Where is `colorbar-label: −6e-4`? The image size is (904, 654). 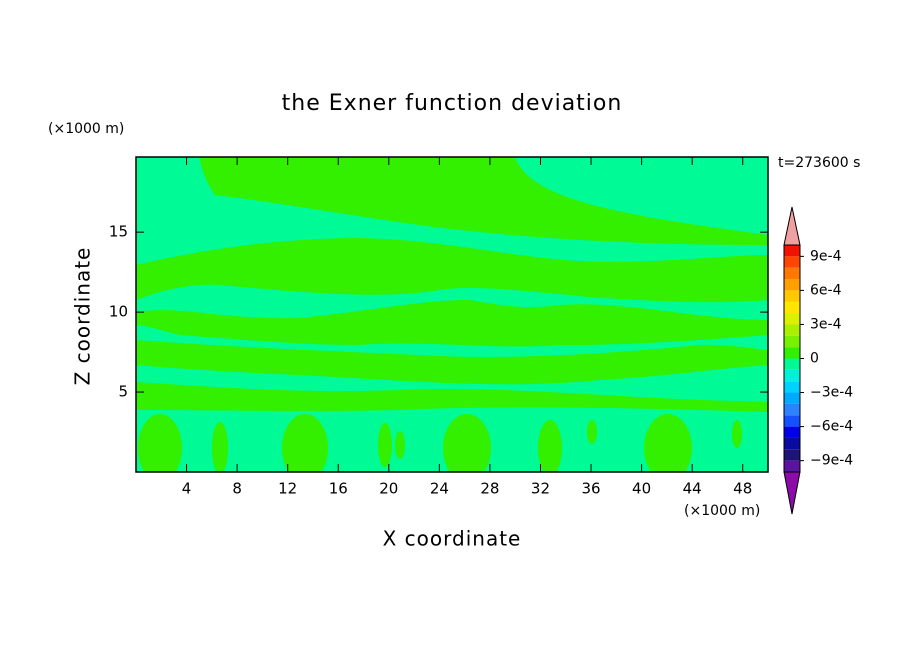
colorbar-label: −6e-4 is located at coordinates (831, 427).